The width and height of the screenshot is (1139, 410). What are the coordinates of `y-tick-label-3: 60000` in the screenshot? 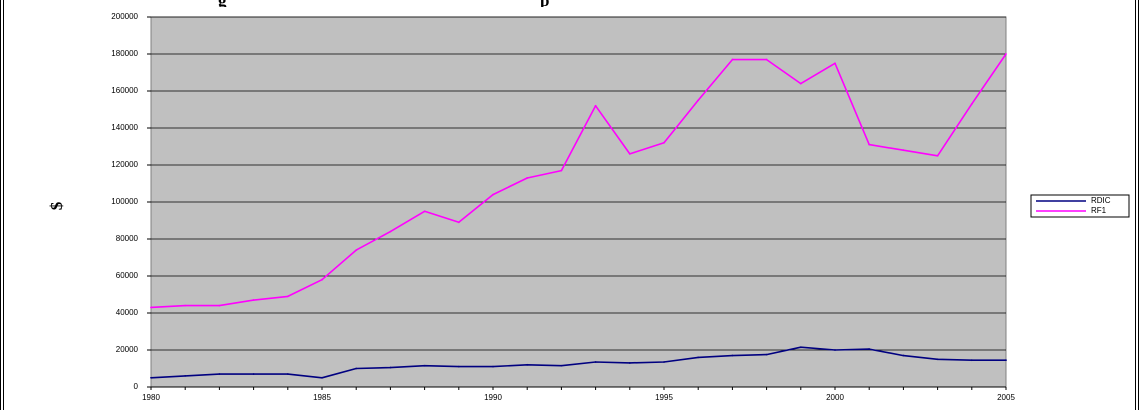 It's located at (127, 275).